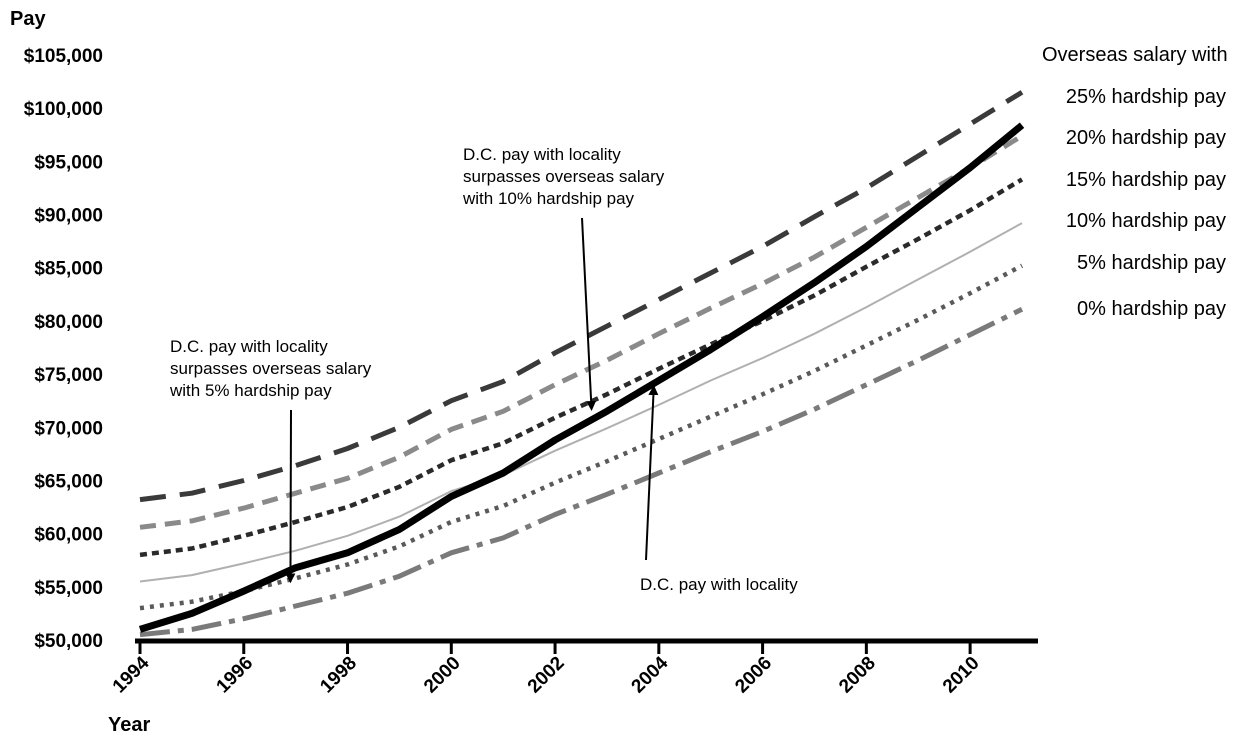  What do you see at coordinates (549, 198) in the screenshot?
I see `annotation-10-line-3: with 10% hardship pay` at bounding box center [549, 198].